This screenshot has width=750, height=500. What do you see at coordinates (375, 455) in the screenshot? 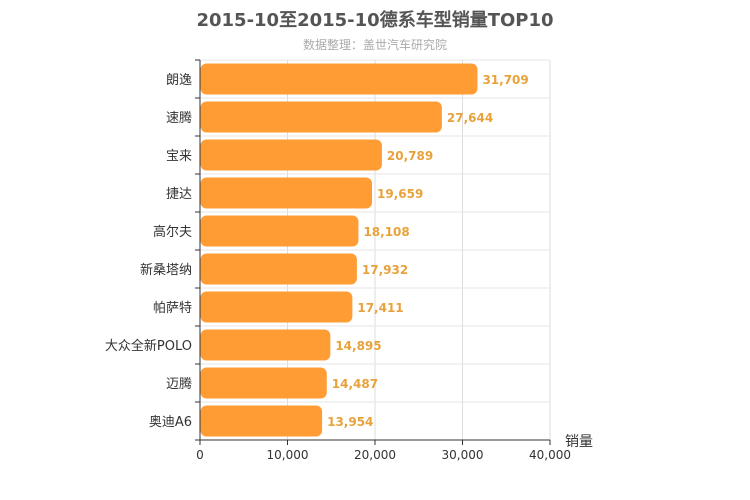
I see `x-tick-label: 20,000` at bounding box center [375, 455].